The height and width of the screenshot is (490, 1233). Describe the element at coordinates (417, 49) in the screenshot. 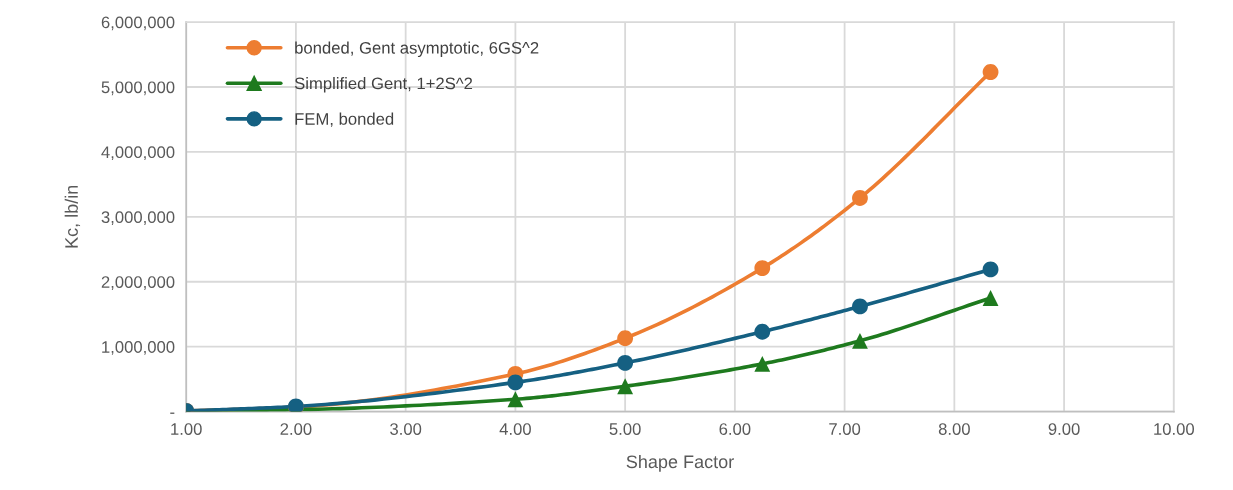

I see `legend-label: bonded, Gent asymptotic, 6GS^2` at that location.